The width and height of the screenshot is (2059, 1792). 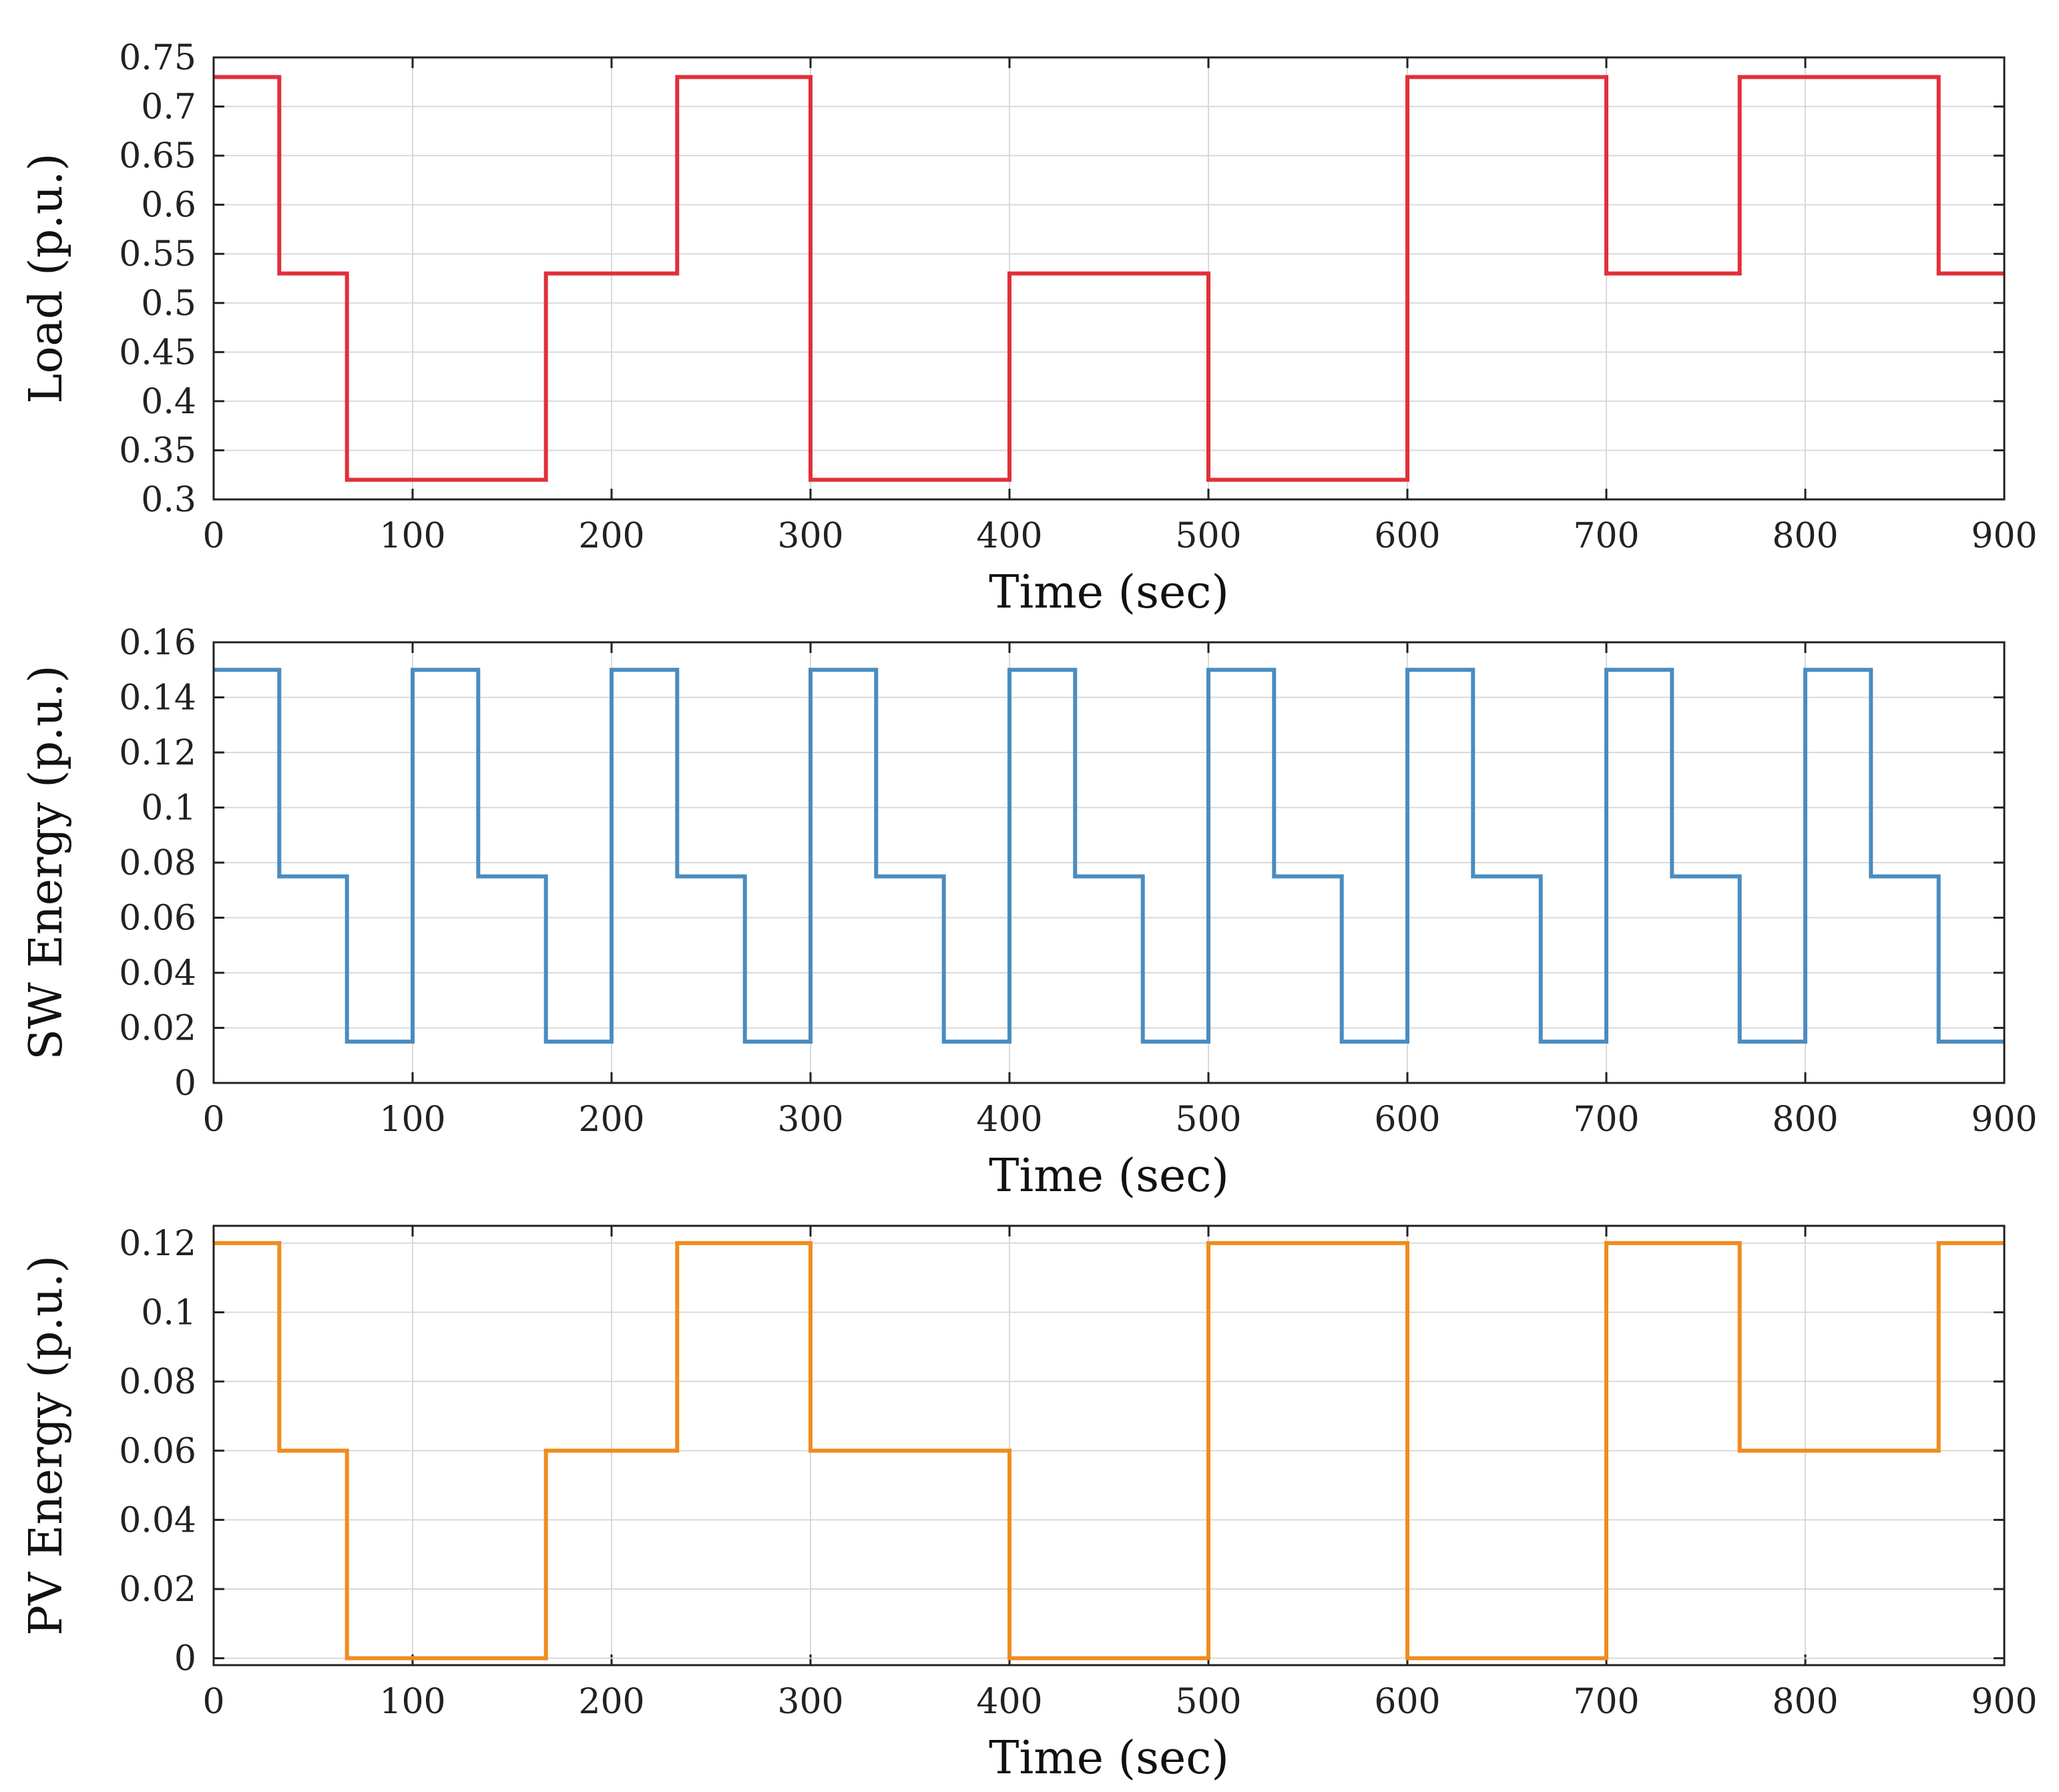 I want to click on y-tick-label: 0.6, so click(x=168, y=206).